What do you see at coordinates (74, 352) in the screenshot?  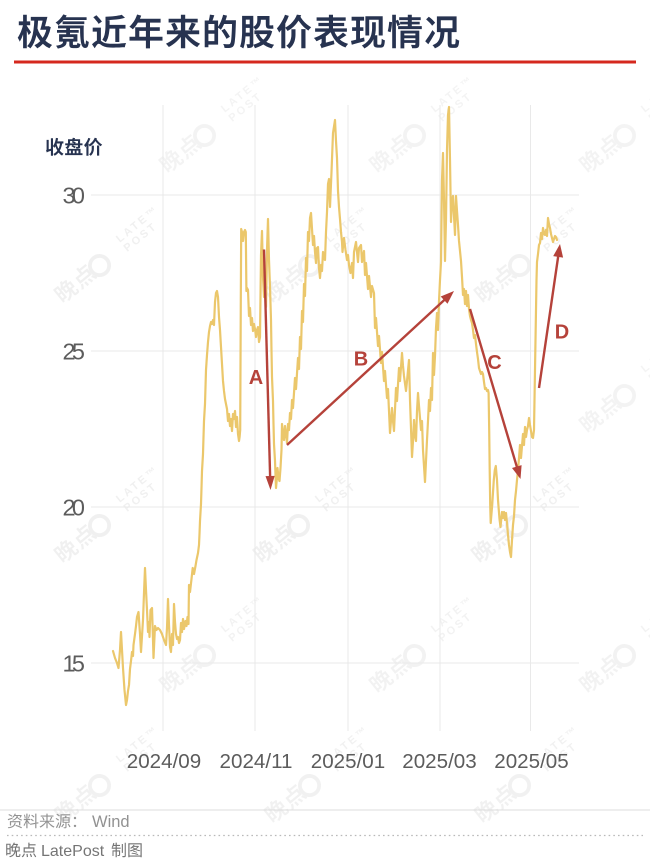 I see `svg-text: 25` at bounding box center [74, 352].